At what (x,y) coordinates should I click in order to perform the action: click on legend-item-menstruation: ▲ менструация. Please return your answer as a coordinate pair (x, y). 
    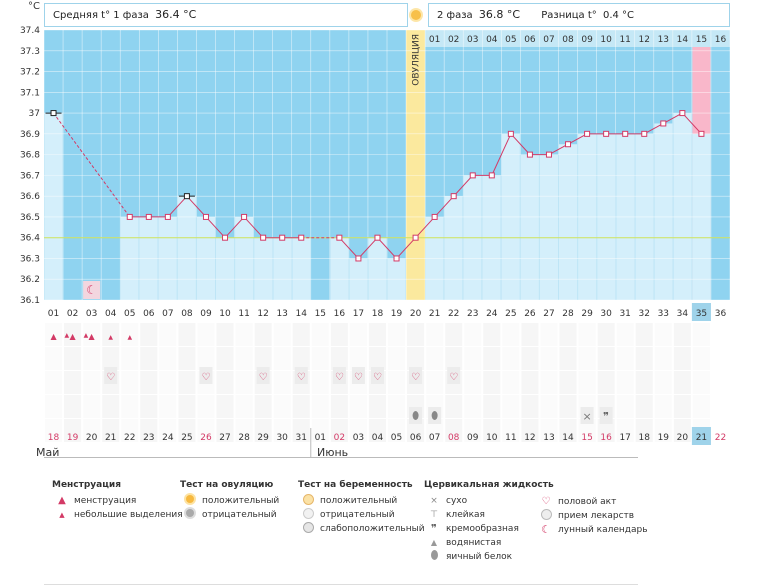
    Looking at the image, I should click on (117, 501).